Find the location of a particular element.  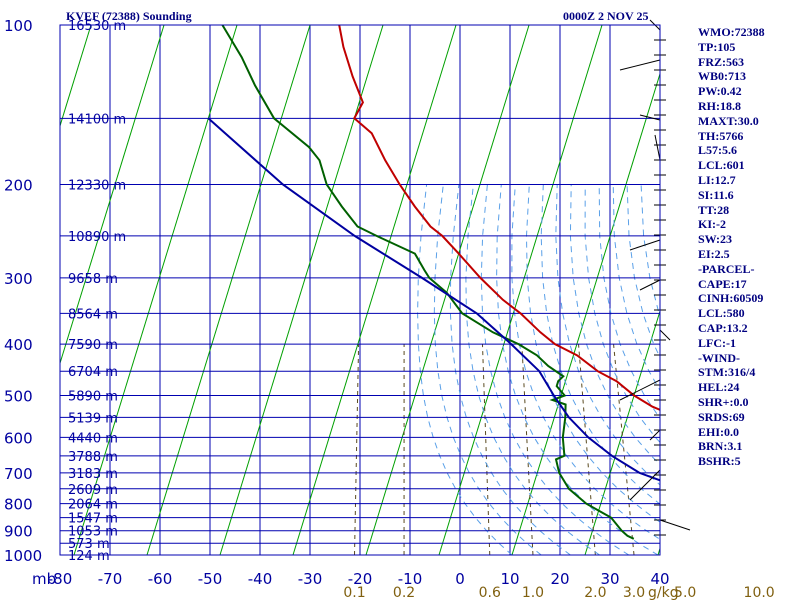

mixing-ratio-label: 0.1 is located at coordinates (354, 592).